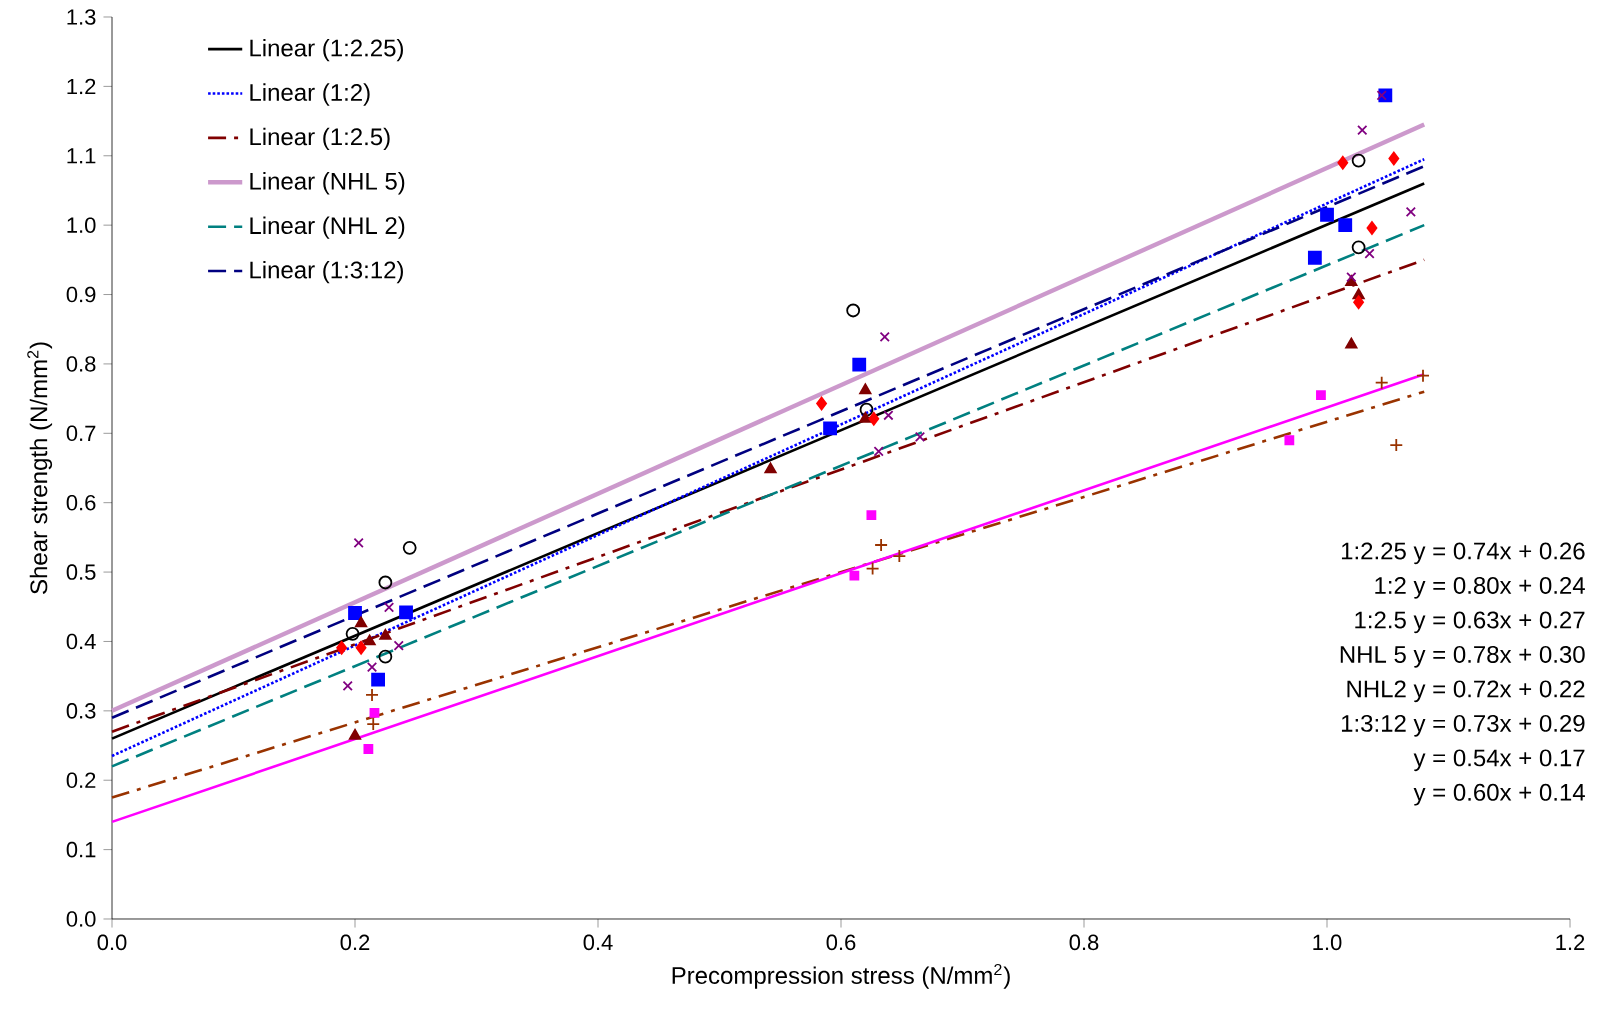 The width and height of the screenshot is (1598, 1019). What do you see at coordinates (1466, 691) in the screenshot?
I see `annotation: NHL2 y = 0.72x + 0.22` at bounding box center [1466, 691].